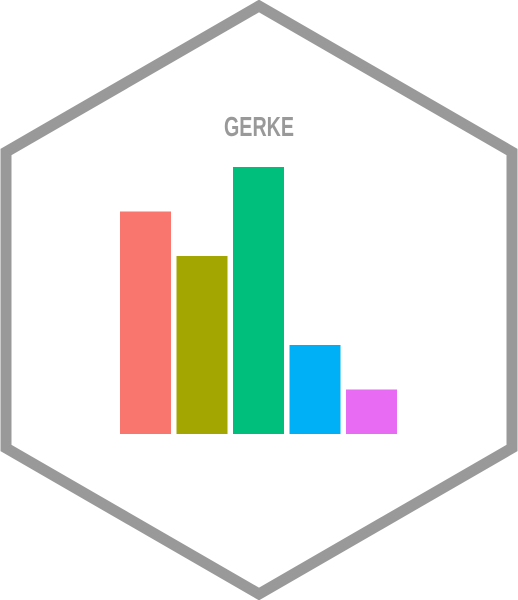  What do you see at coordinates (259, 126) in the screenshot?
I see `logo-title: GERKE` at bounding box center [259, 126].